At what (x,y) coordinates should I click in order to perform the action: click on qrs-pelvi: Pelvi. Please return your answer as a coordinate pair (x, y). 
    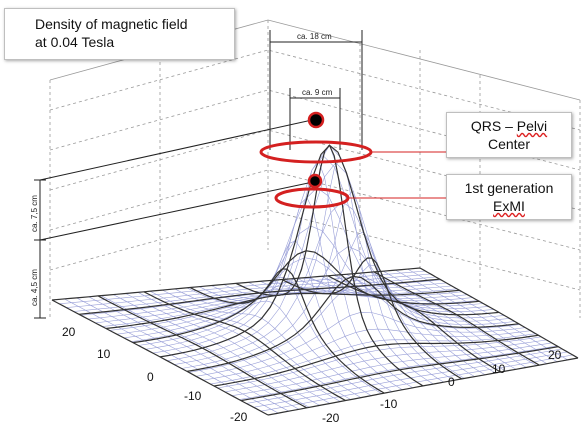
    Looking at the image, I should click on (532, 126).